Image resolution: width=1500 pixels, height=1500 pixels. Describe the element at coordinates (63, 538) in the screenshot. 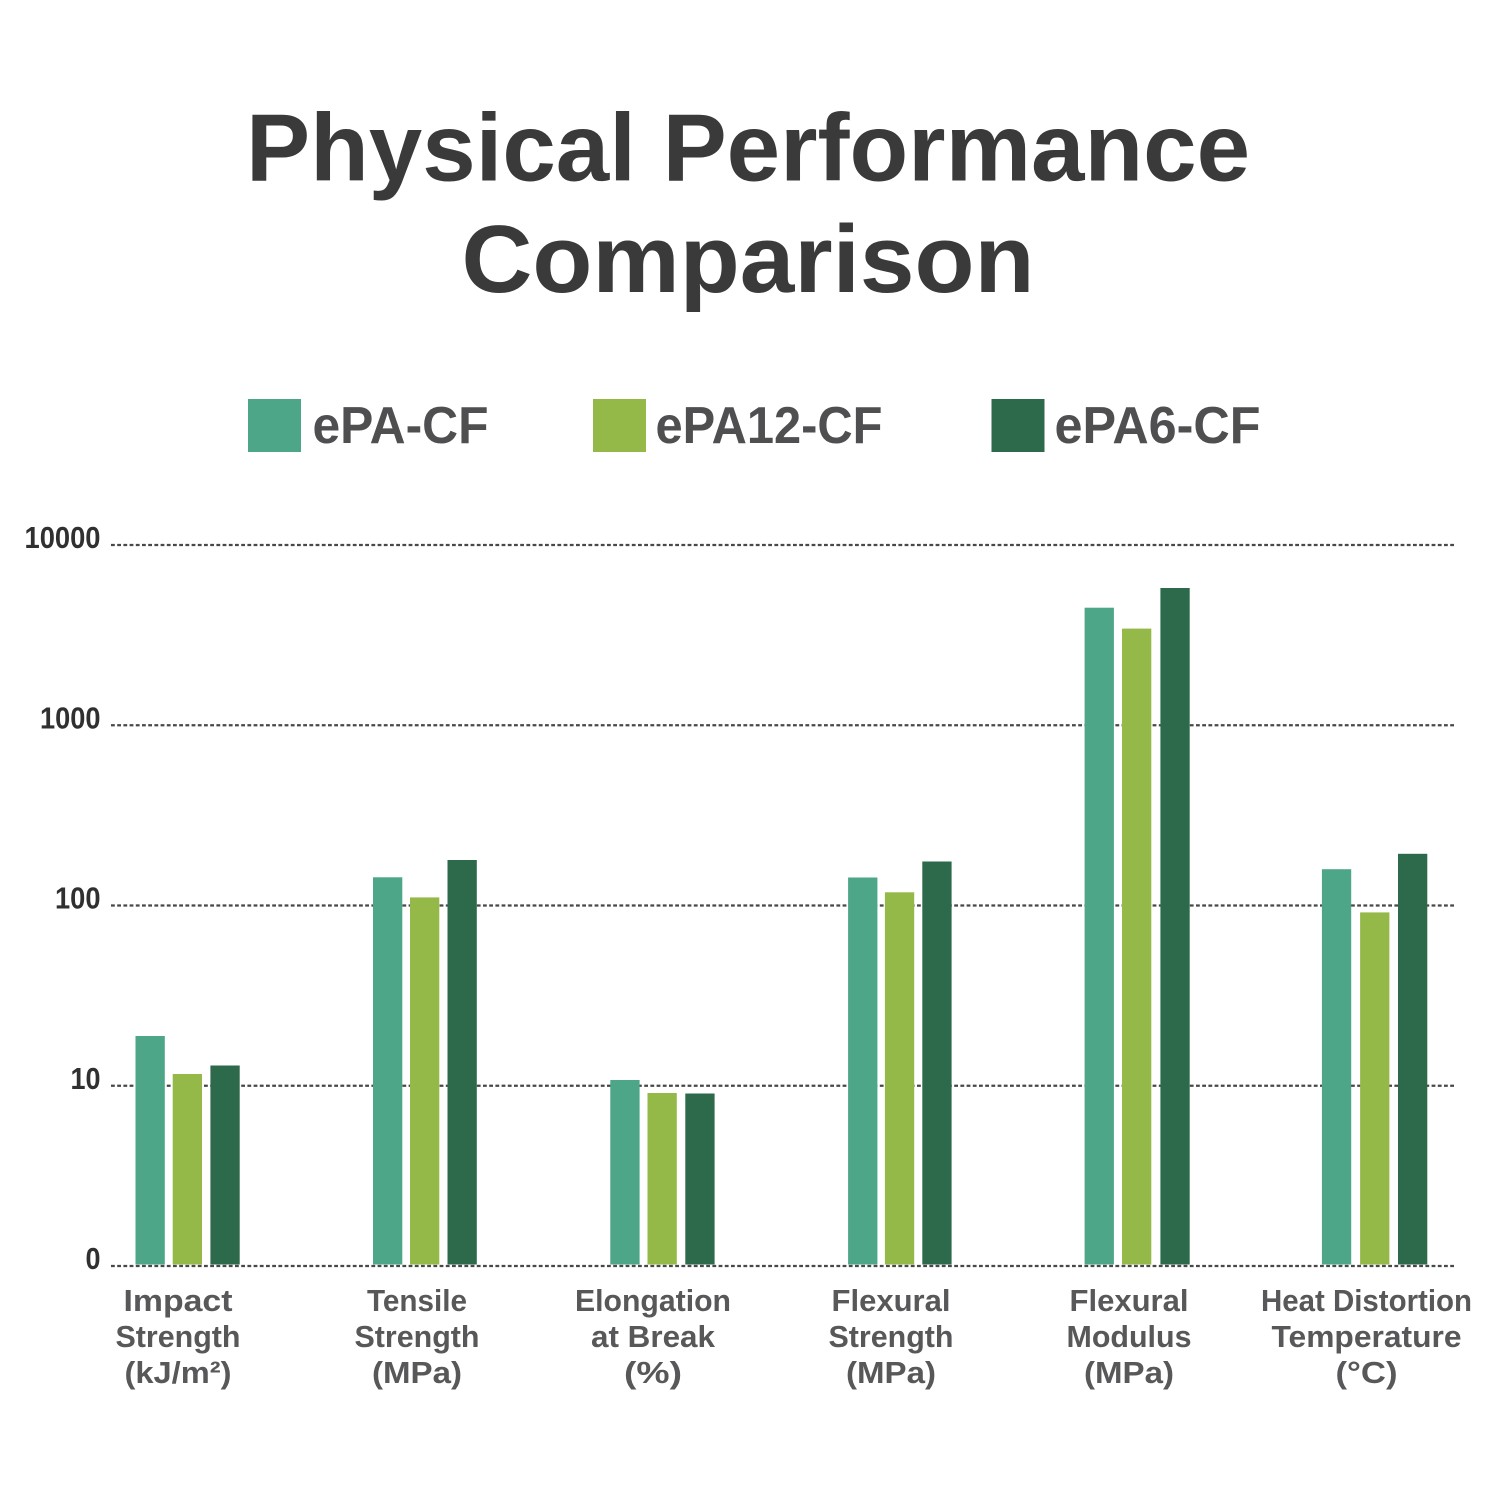

I see `svg-text: 10000` at that location.